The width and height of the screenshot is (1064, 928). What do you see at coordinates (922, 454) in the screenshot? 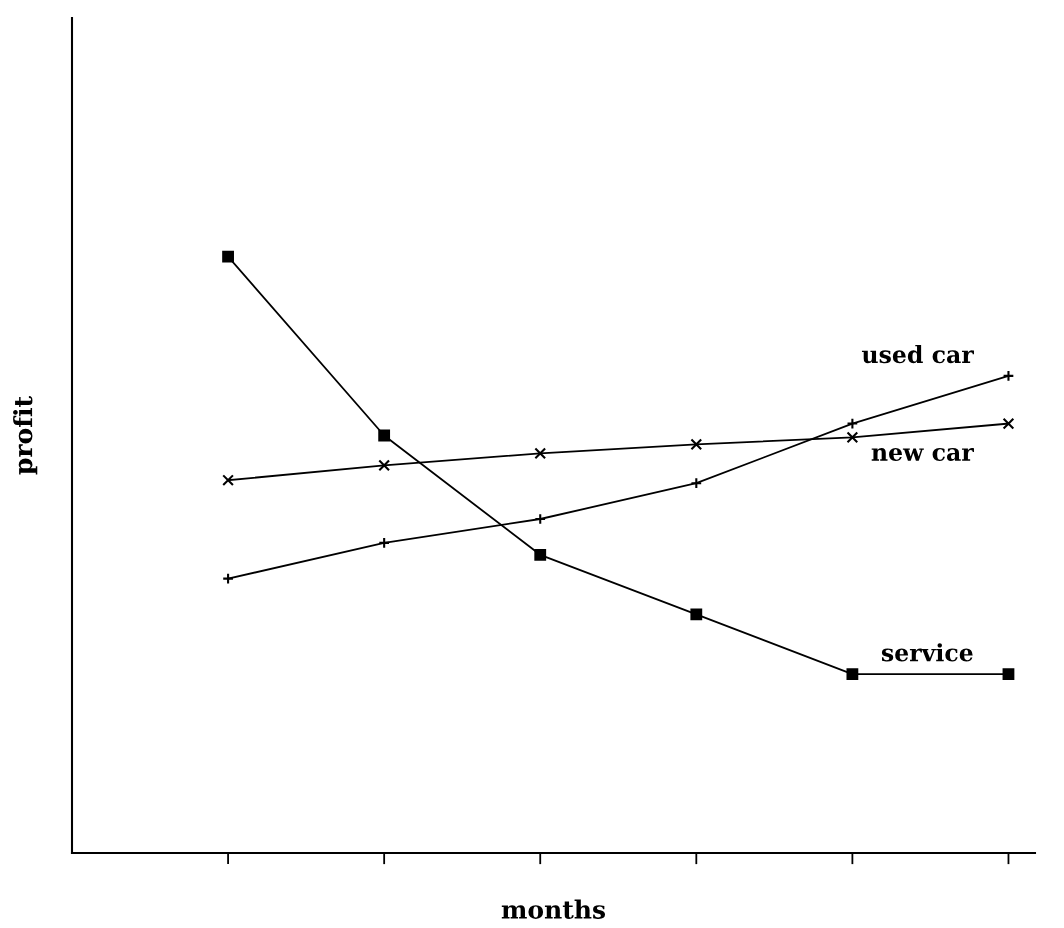
I see `series-label: new car` at bounding box center [922, 454].